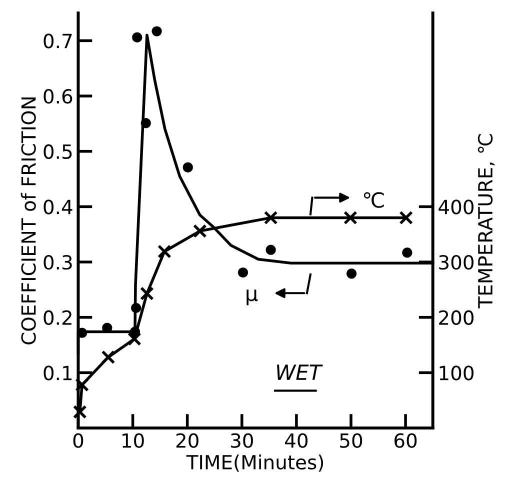 Image resolution: width=508 pixels, height=482 pixels. Describe the element at coordinates (255, 463) in the screenshot. I see `x-axis-title: TIME(Minutes)` at that location.